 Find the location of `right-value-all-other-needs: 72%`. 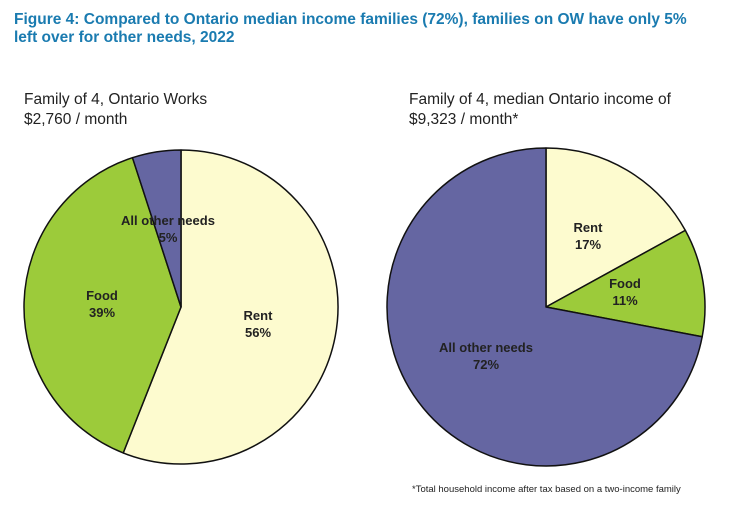

right-value-all-other-needs: 72% is located at coordinates (486, 364).